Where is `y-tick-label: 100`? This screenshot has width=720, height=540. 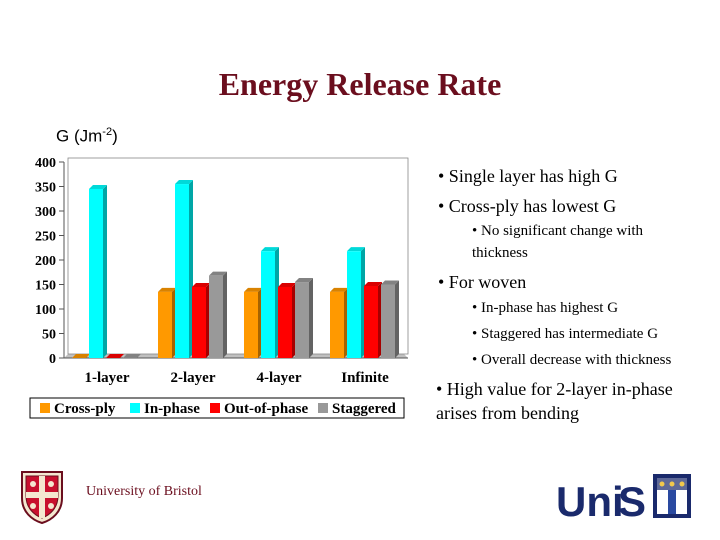
y-tick-label: 100 is located at coordinates (45, 310).